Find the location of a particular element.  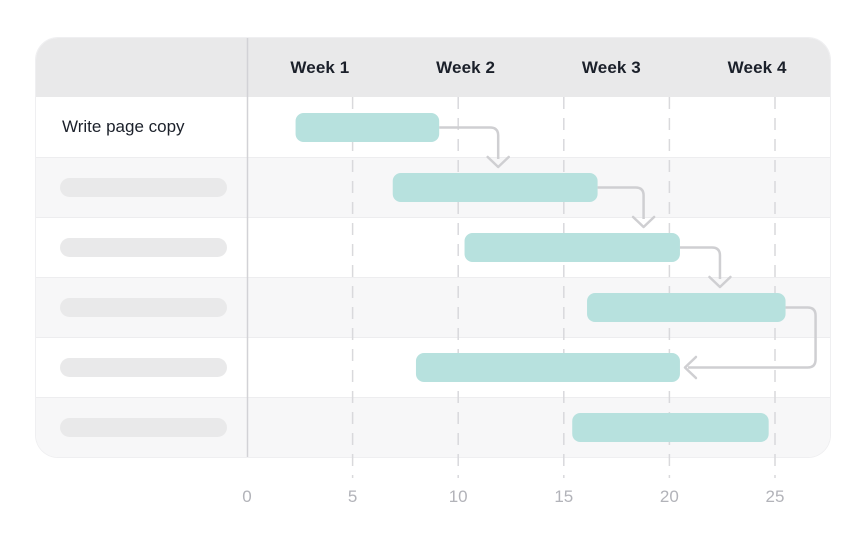

task-row: Write page copy is located at coordinates (433, 127).